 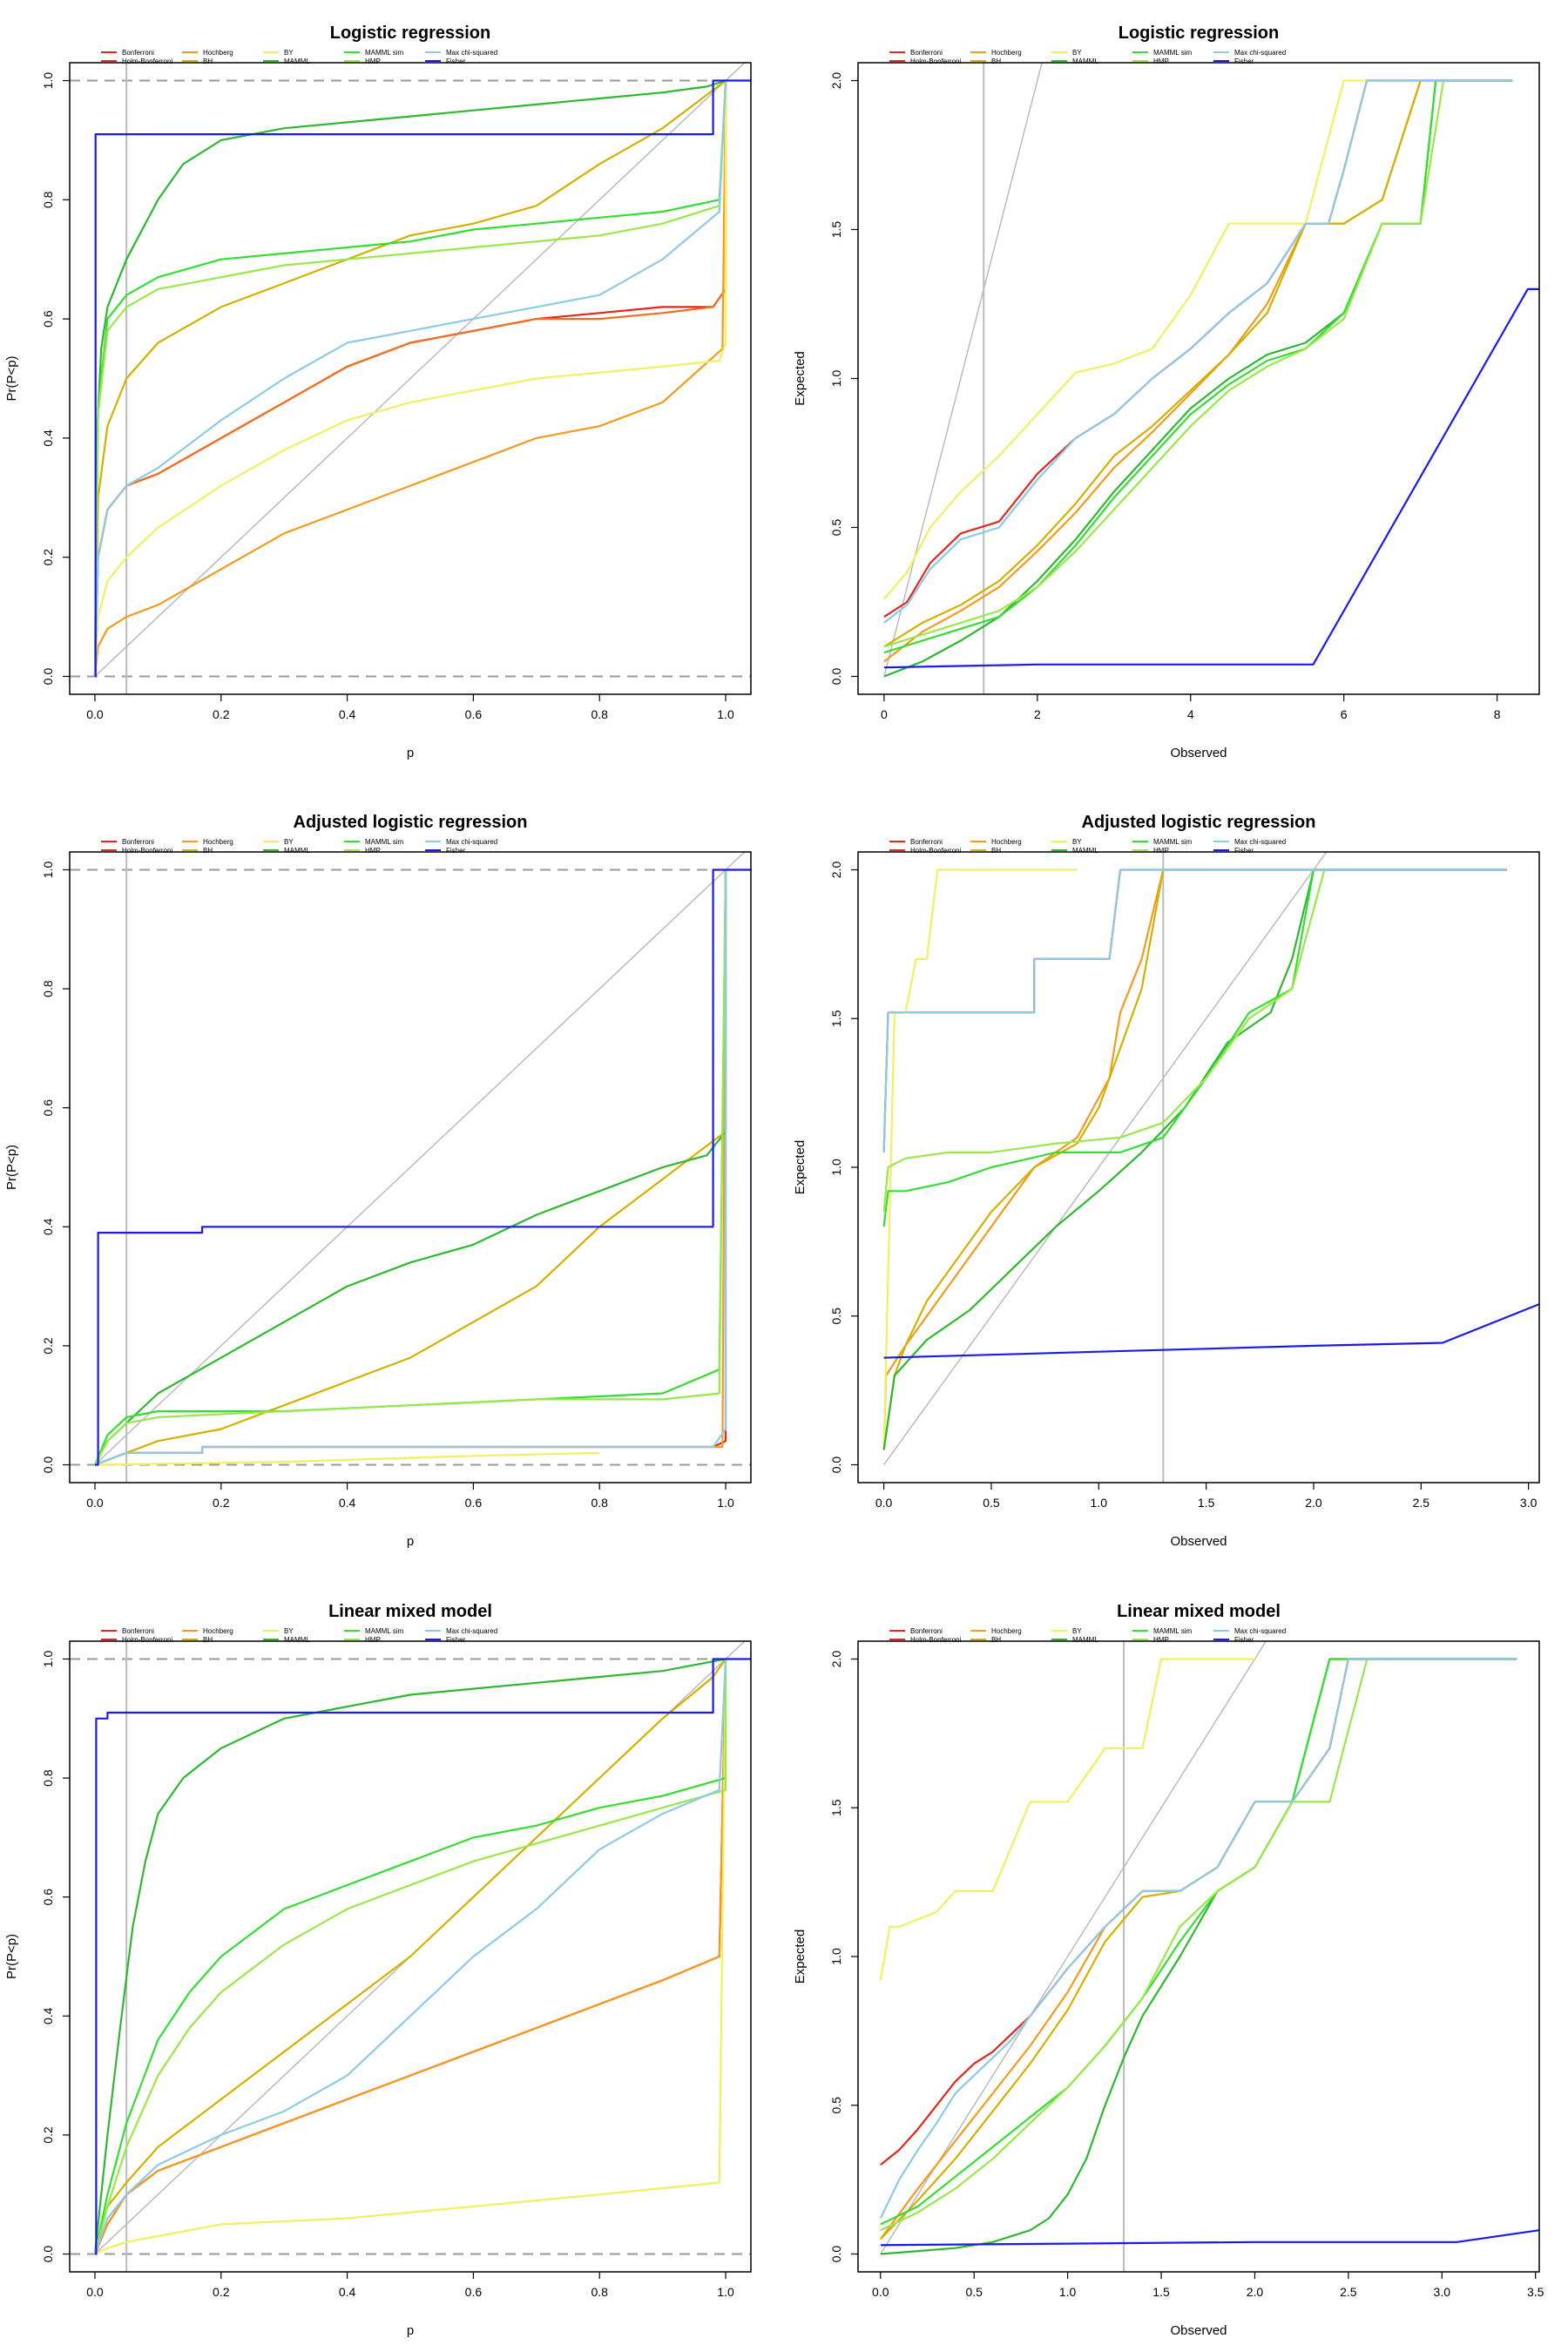 What do you see at coordinates (1255, 2292) in the screenshot?
I see `x-tick-label: 2.0` at bounding box center [1255, 2292].